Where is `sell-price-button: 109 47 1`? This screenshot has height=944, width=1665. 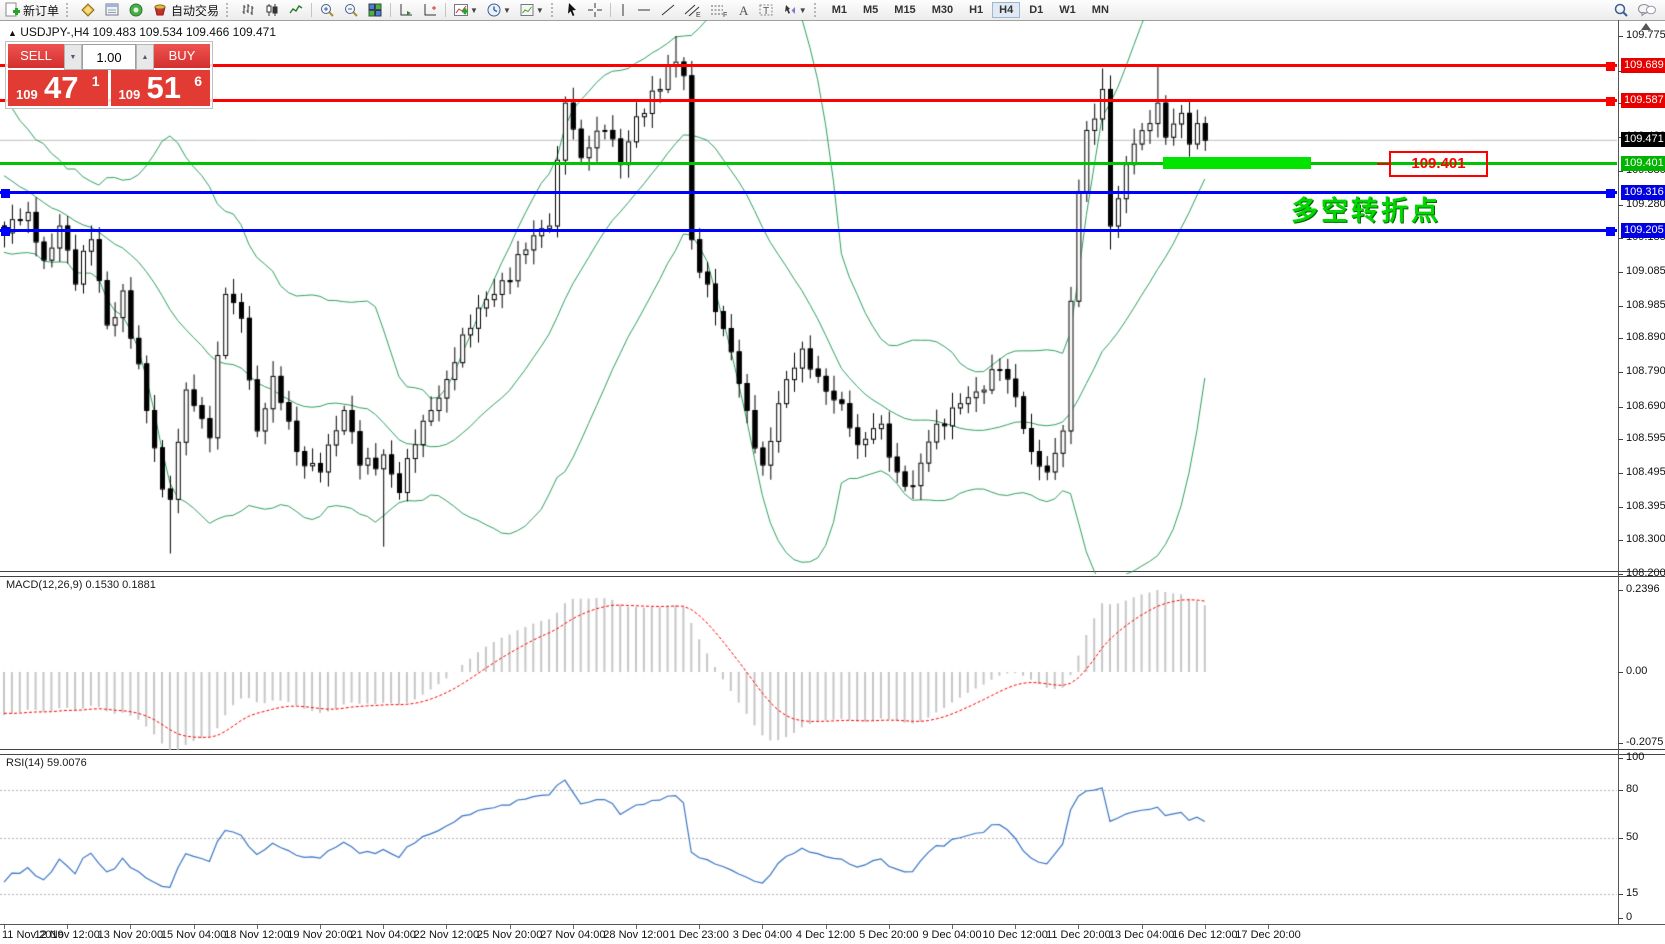 sell-price-button: 109 47 1 is located at coordinates (58, 88).